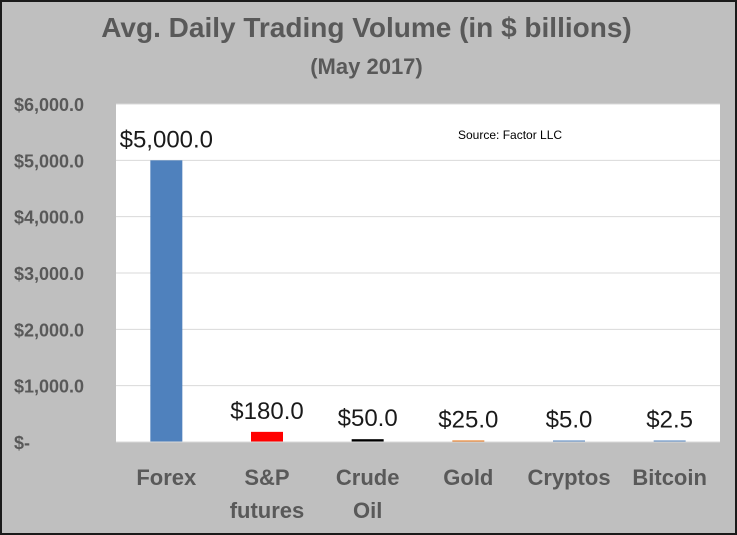 Image resolution: width=737 pixels, height=535 pixels. Describe the element at coordinates (266, 411) in the screenshot. I see `data-label: $180.0` at that location.